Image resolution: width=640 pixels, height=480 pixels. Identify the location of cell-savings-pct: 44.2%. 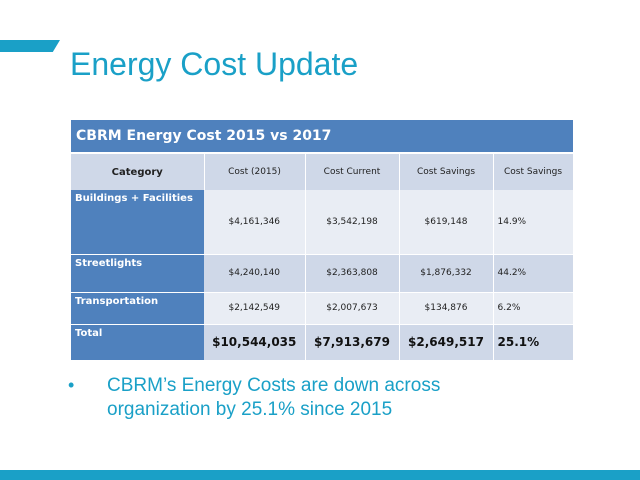
(533, 273).